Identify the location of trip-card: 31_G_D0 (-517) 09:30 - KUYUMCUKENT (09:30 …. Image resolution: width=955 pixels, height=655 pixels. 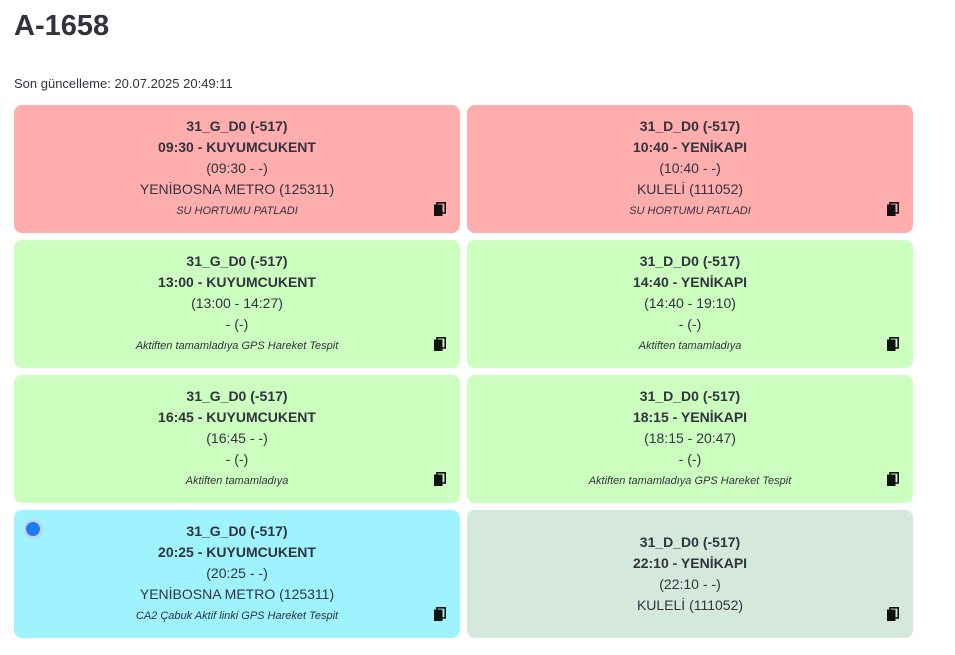
(237, 169).